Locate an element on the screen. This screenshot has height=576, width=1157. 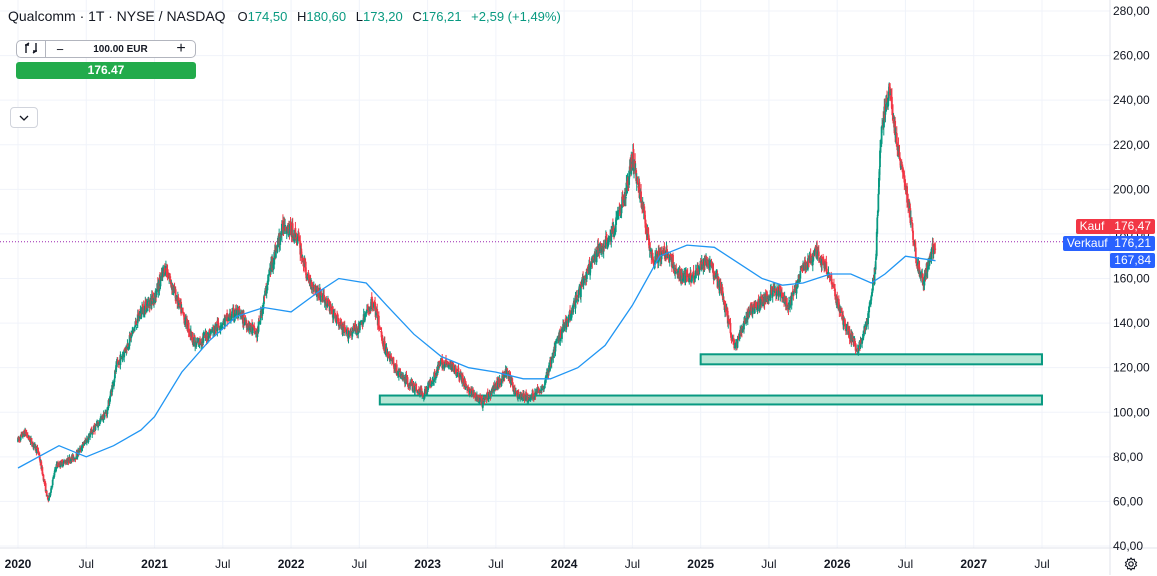
verkauf-price-tag: Verkauf 176,21 is located at coordinates (1108, 243).